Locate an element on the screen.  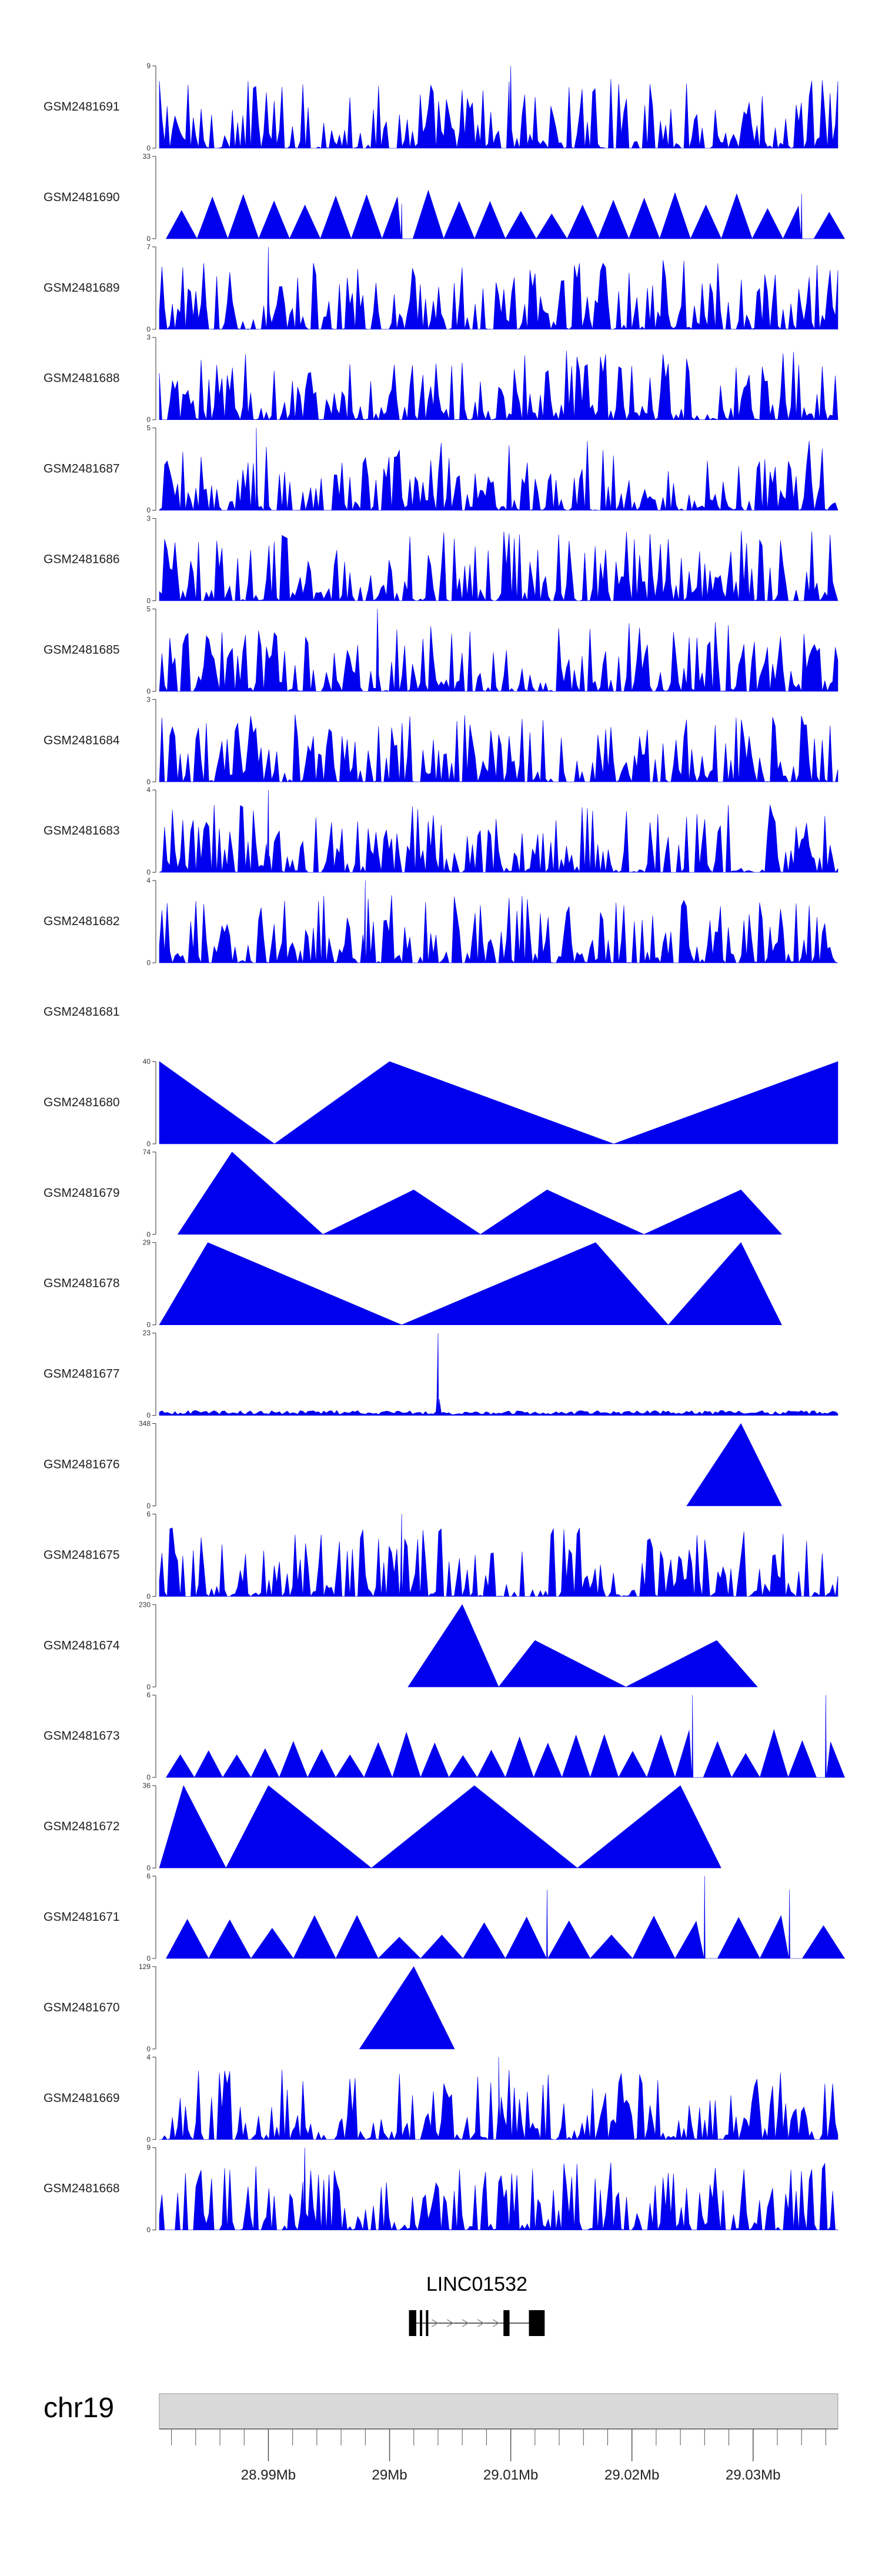
track-GSM2481680: GSM2481680 40 0 is located at coordinates (441, 1102).